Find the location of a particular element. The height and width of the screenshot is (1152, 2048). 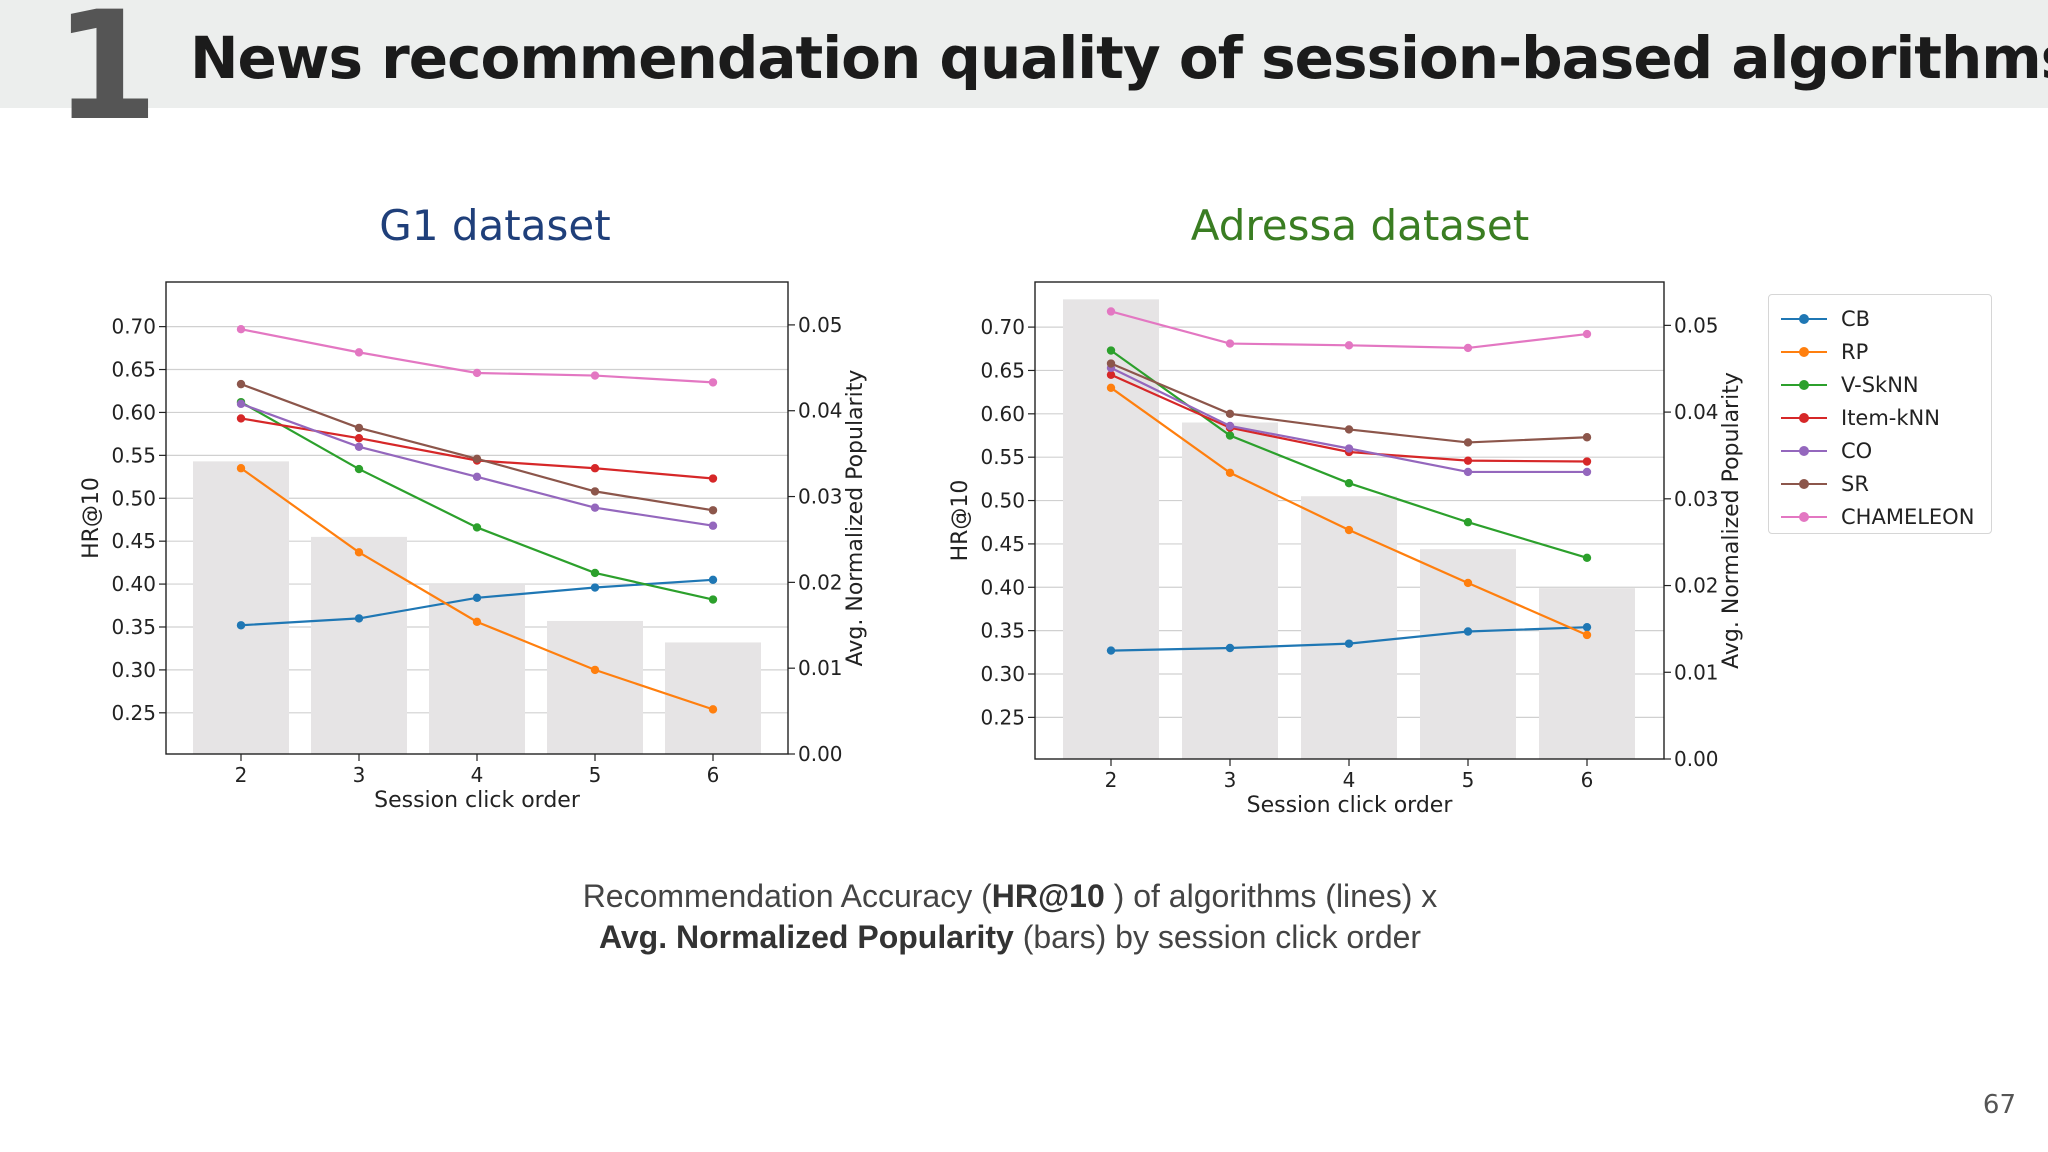

y2-tick-label: 0.03 is located at coordinates (1696, 499).